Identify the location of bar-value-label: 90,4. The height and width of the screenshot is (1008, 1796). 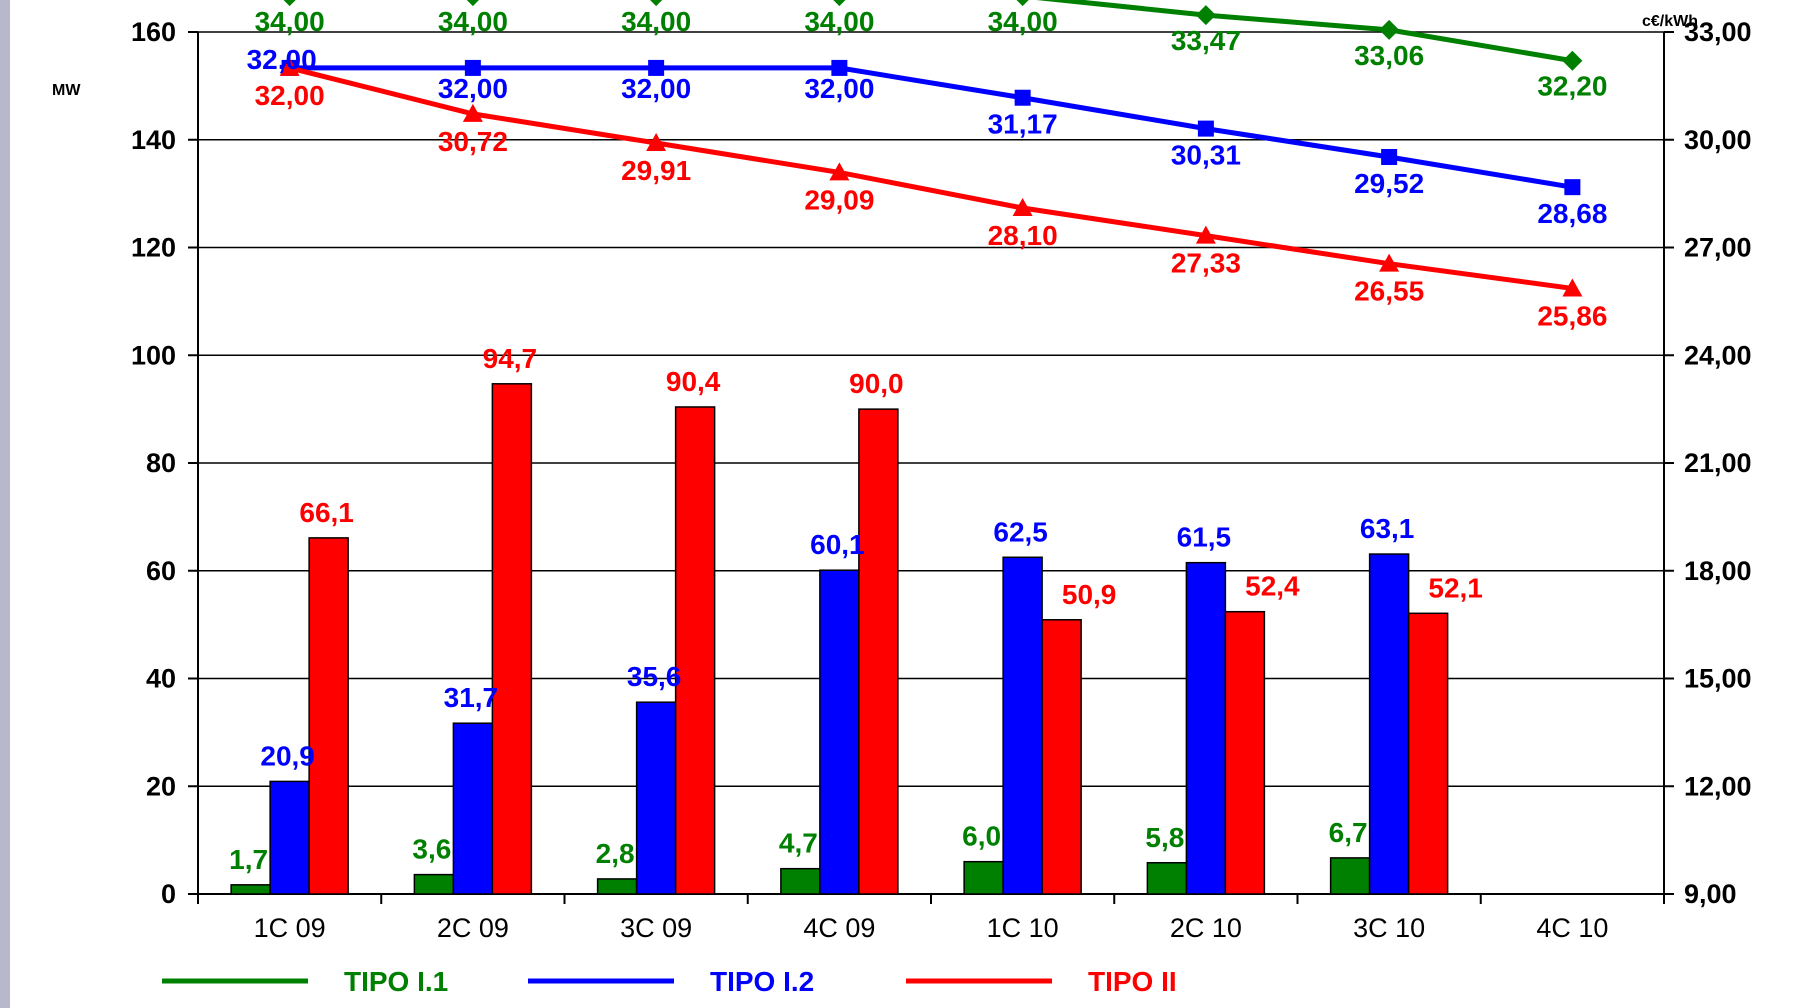
(693, 381).